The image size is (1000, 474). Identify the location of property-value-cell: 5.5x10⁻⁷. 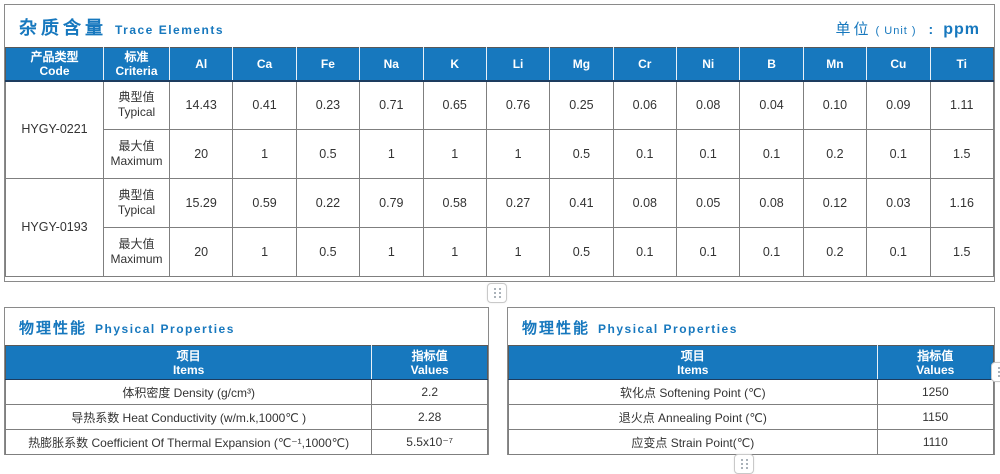
(430, 442).